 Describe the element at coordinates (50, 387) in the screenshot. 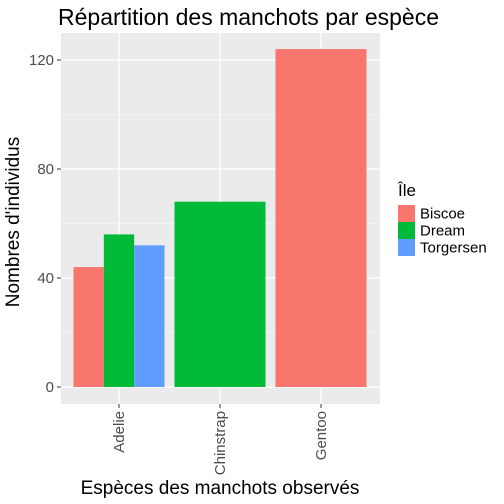

I see `y-tick-label: 0` at that location.